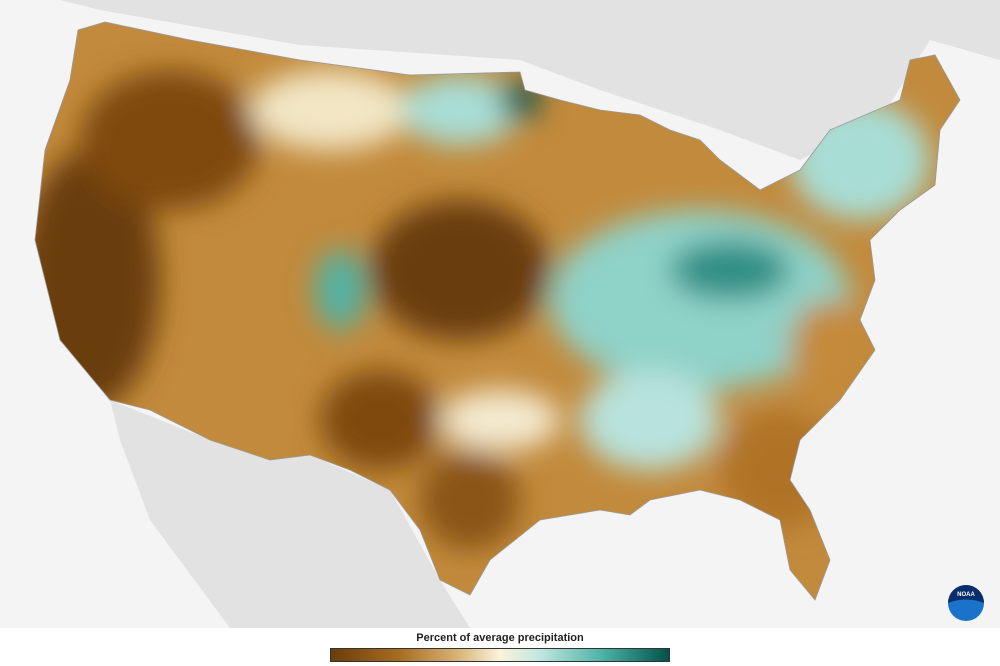 The height and width of the screenshot is (666, 1000). Describe the element at coordinates (290, 514) in the screenshot. I see `mexico` at that location.